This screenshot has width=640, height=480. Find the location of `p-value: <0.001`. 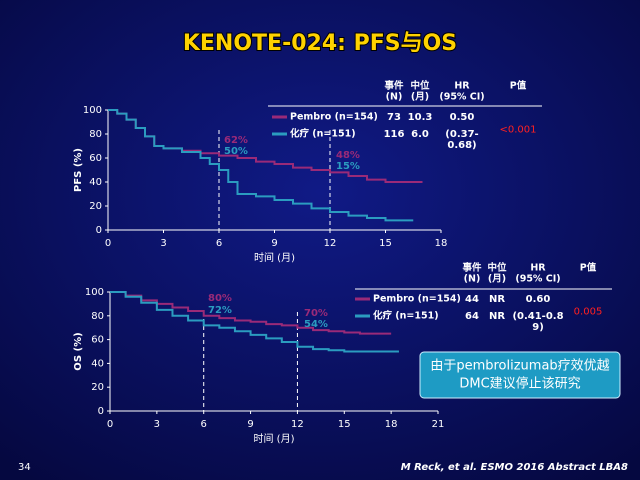

p-value: <0.001 is located at coordinates (517, 130).